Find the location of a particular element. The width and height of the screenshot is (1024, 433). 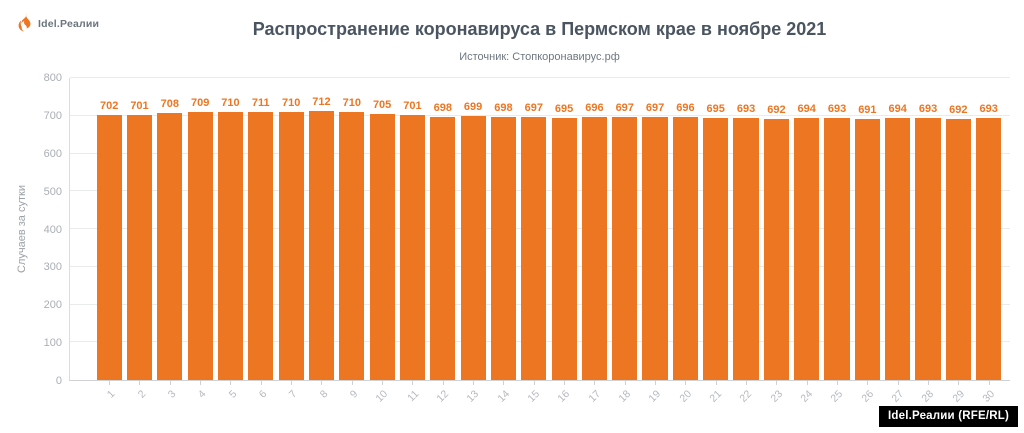

bar-slot: 696 20 is located at coordinates (685, 241).